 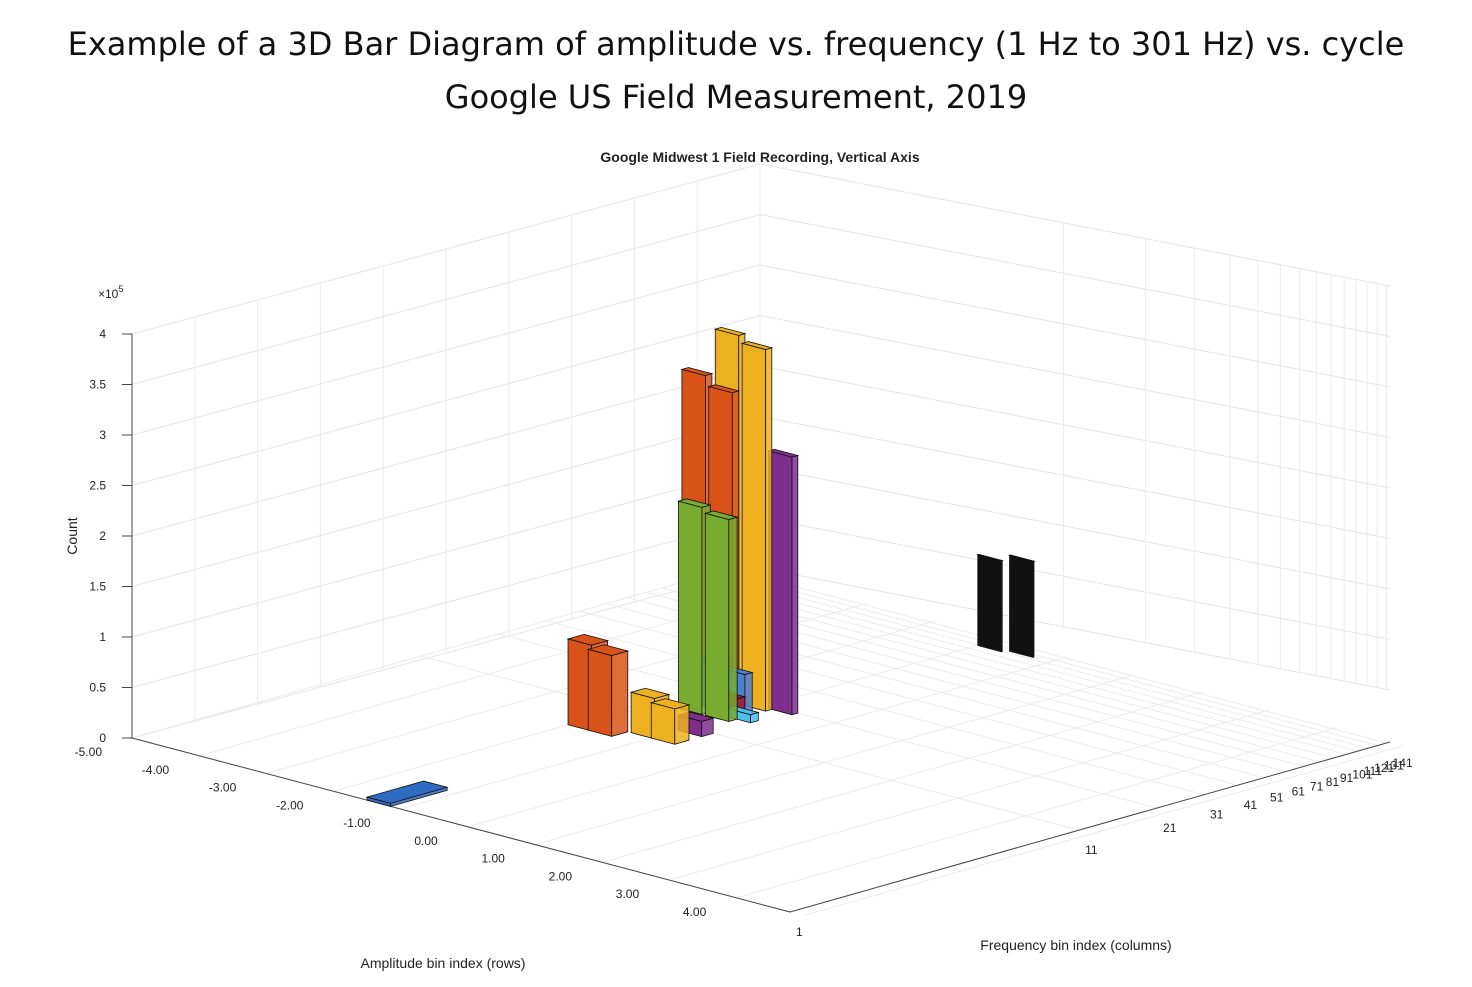 I want to click on z-tick-label: 2.5, so click(x=97, y=486).